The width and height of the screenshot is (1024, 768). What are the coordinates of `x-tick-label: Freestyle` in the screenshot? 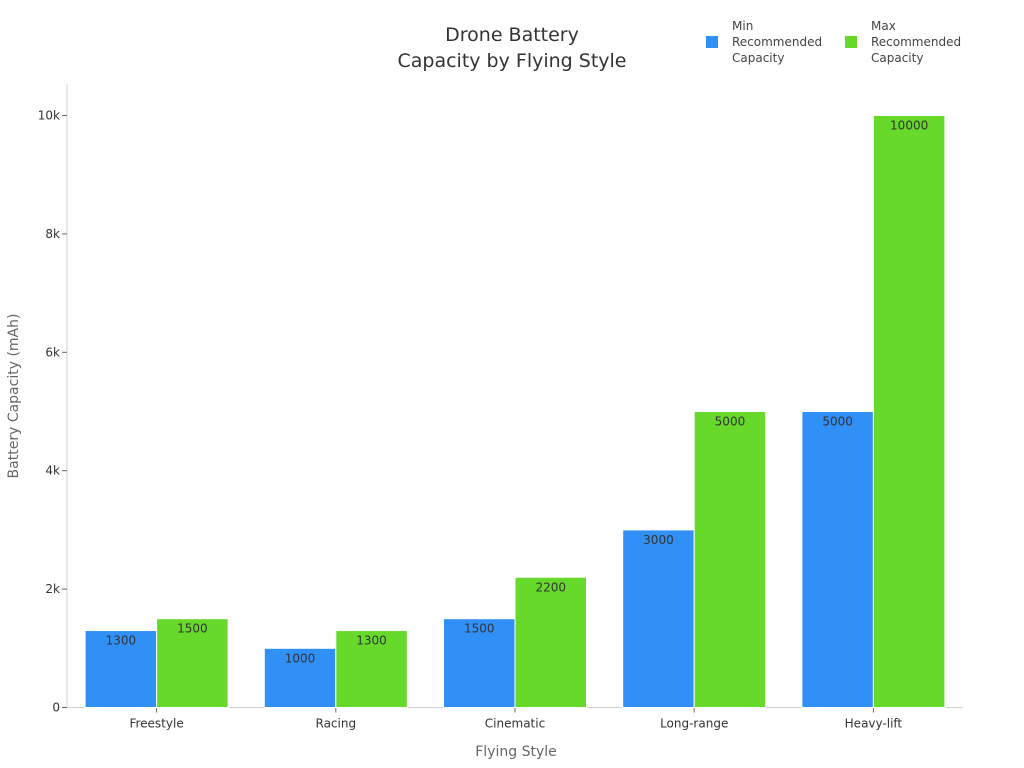 It's located at (156, 724).